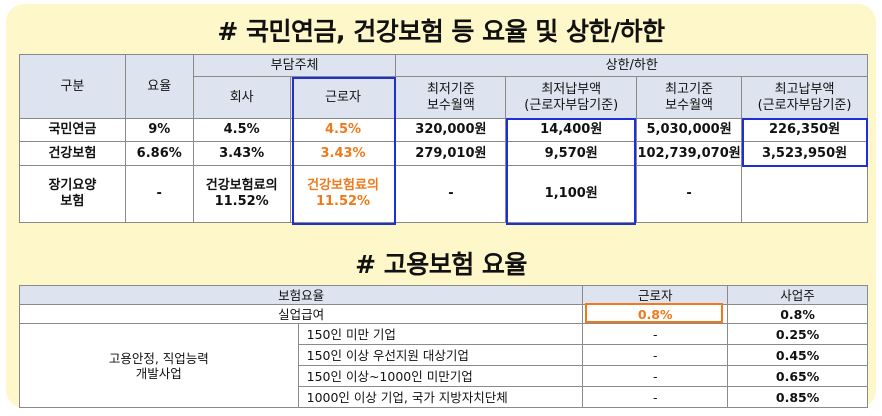 This screenshot has width=882, height=416. I want to click on row-label: 1000인 이상 기업, 국가 지방자치단체, so click(440, 397).